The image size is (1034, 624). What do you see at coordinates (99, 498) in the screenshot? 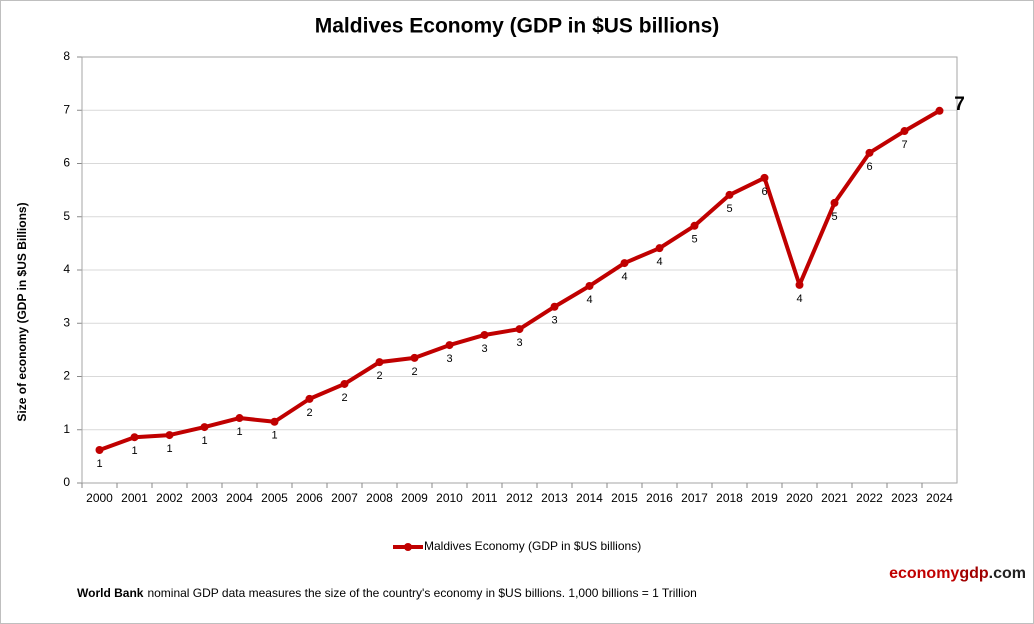
I see `x-tick-label: 2000` at bounding box center [99, 498].